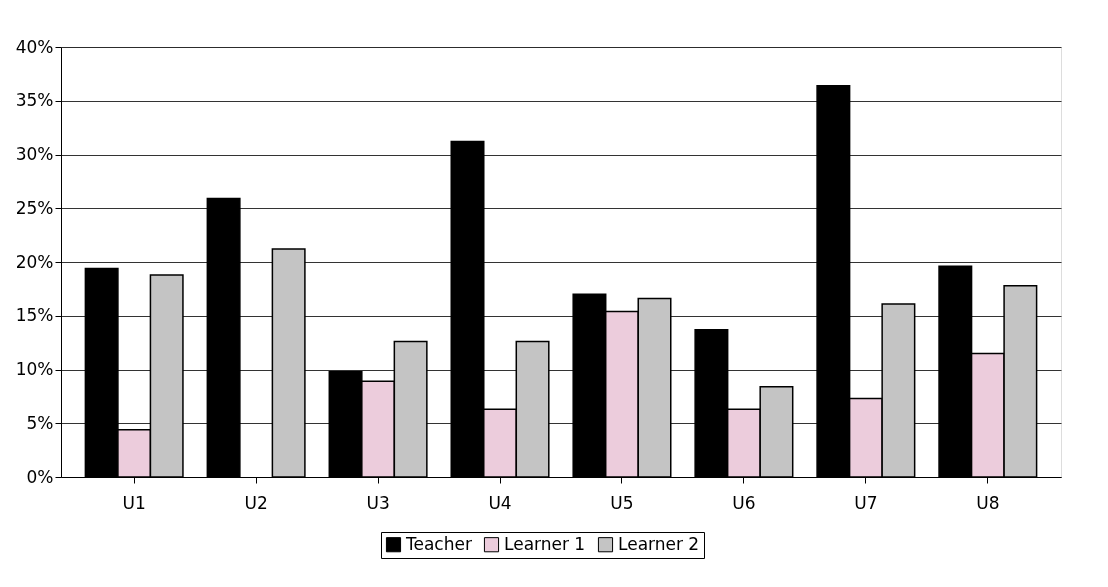 The image size is (1108, 587). I want to click on y-tick-label: 5%, so click(40, 422).